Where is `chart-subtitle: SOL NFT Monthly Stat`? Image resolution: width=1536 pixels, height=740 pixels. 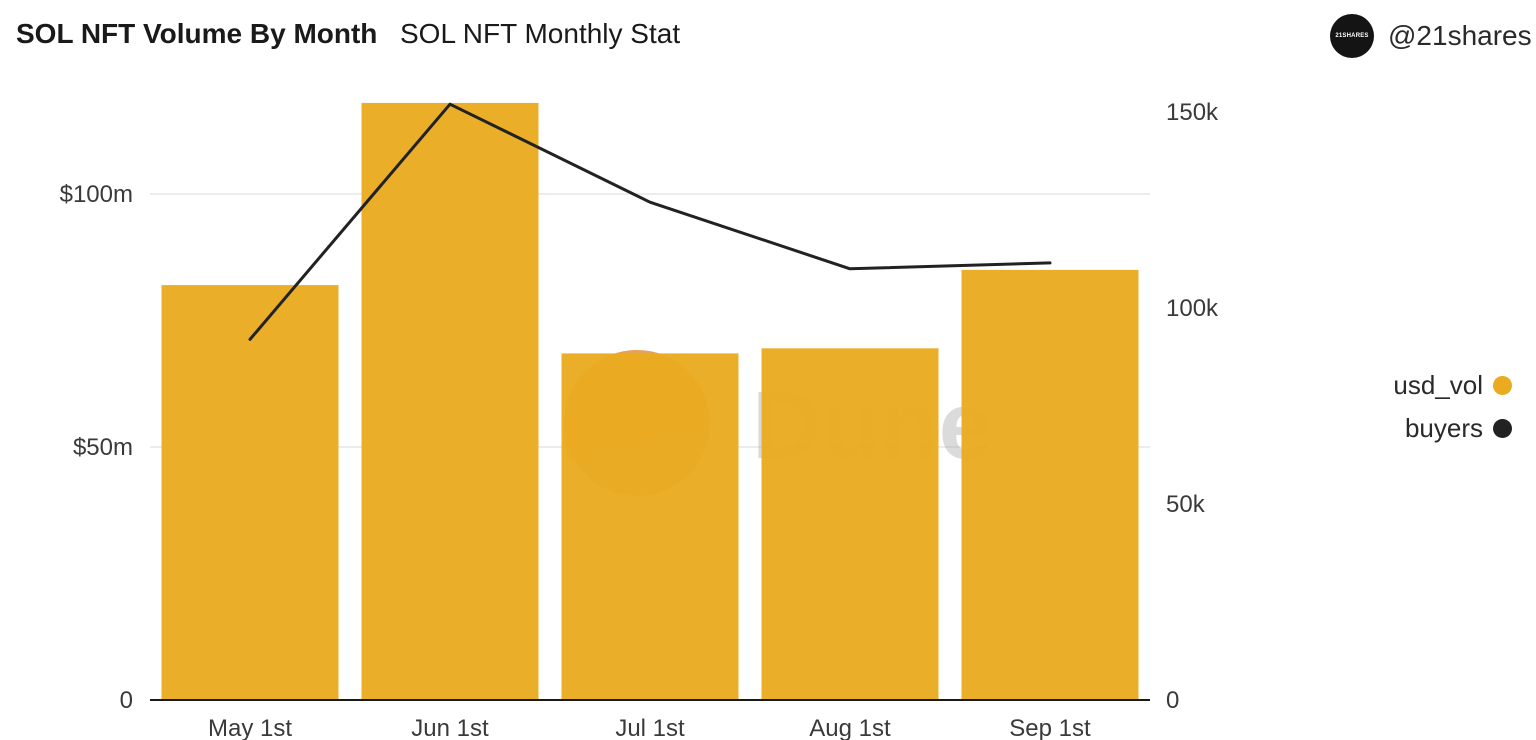 chart-subtitle: SOL NFT Monthly Stat is located at coordinates (540, 33).